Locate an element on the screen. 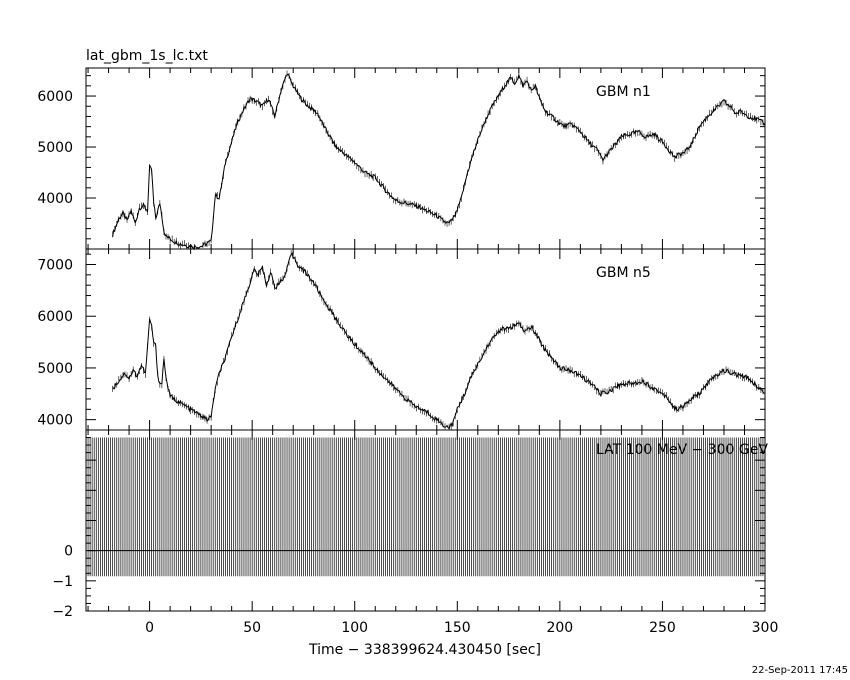  x-tick-label: 150 is located at coordinates (457, 628).